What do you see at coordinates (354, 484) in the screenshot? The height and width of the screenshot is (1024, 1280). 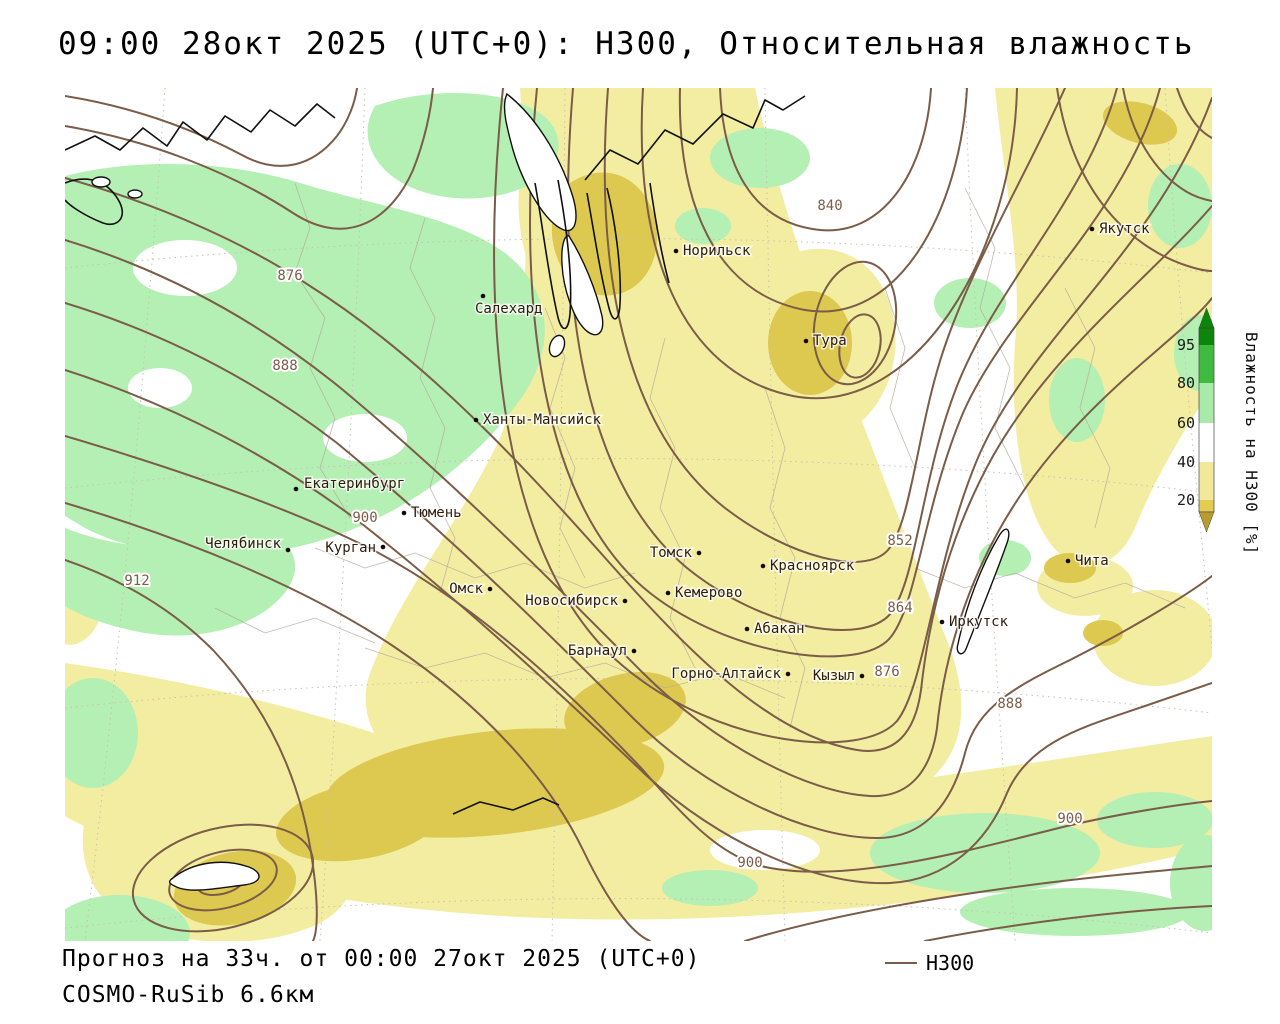 I see `city-label: Екатеринбург` at bounding box center [354, 484].